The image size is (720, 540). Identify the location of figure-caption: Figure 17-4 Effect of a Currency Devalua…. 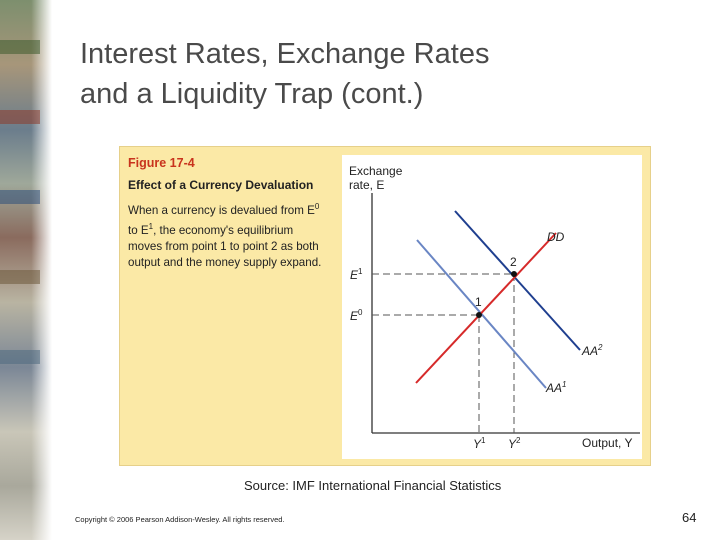
(228, 213).